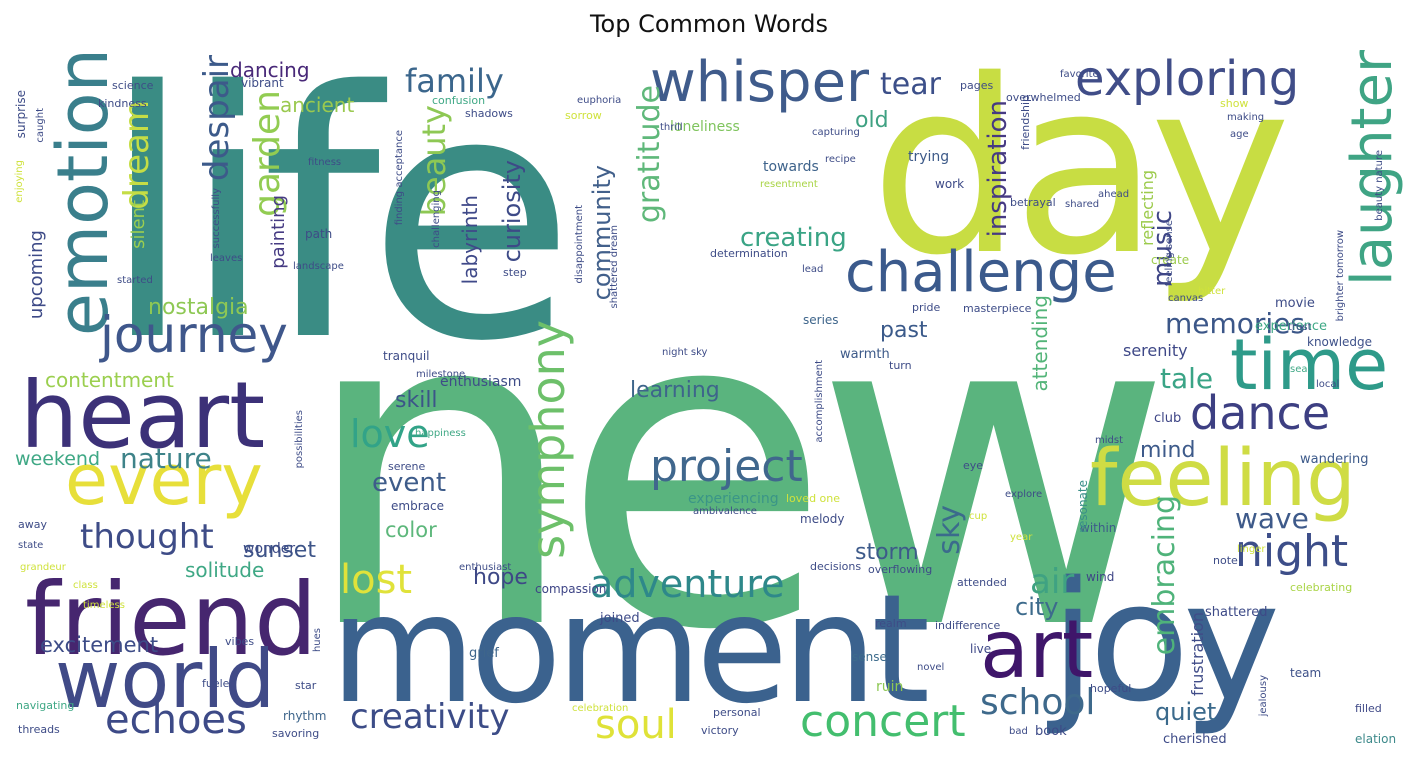 This screenshot has width=1418, height=758. What do you see at coordinates (319, 234) in the screenshot?
I see `word-path: path` at bounding box center [319, 234].